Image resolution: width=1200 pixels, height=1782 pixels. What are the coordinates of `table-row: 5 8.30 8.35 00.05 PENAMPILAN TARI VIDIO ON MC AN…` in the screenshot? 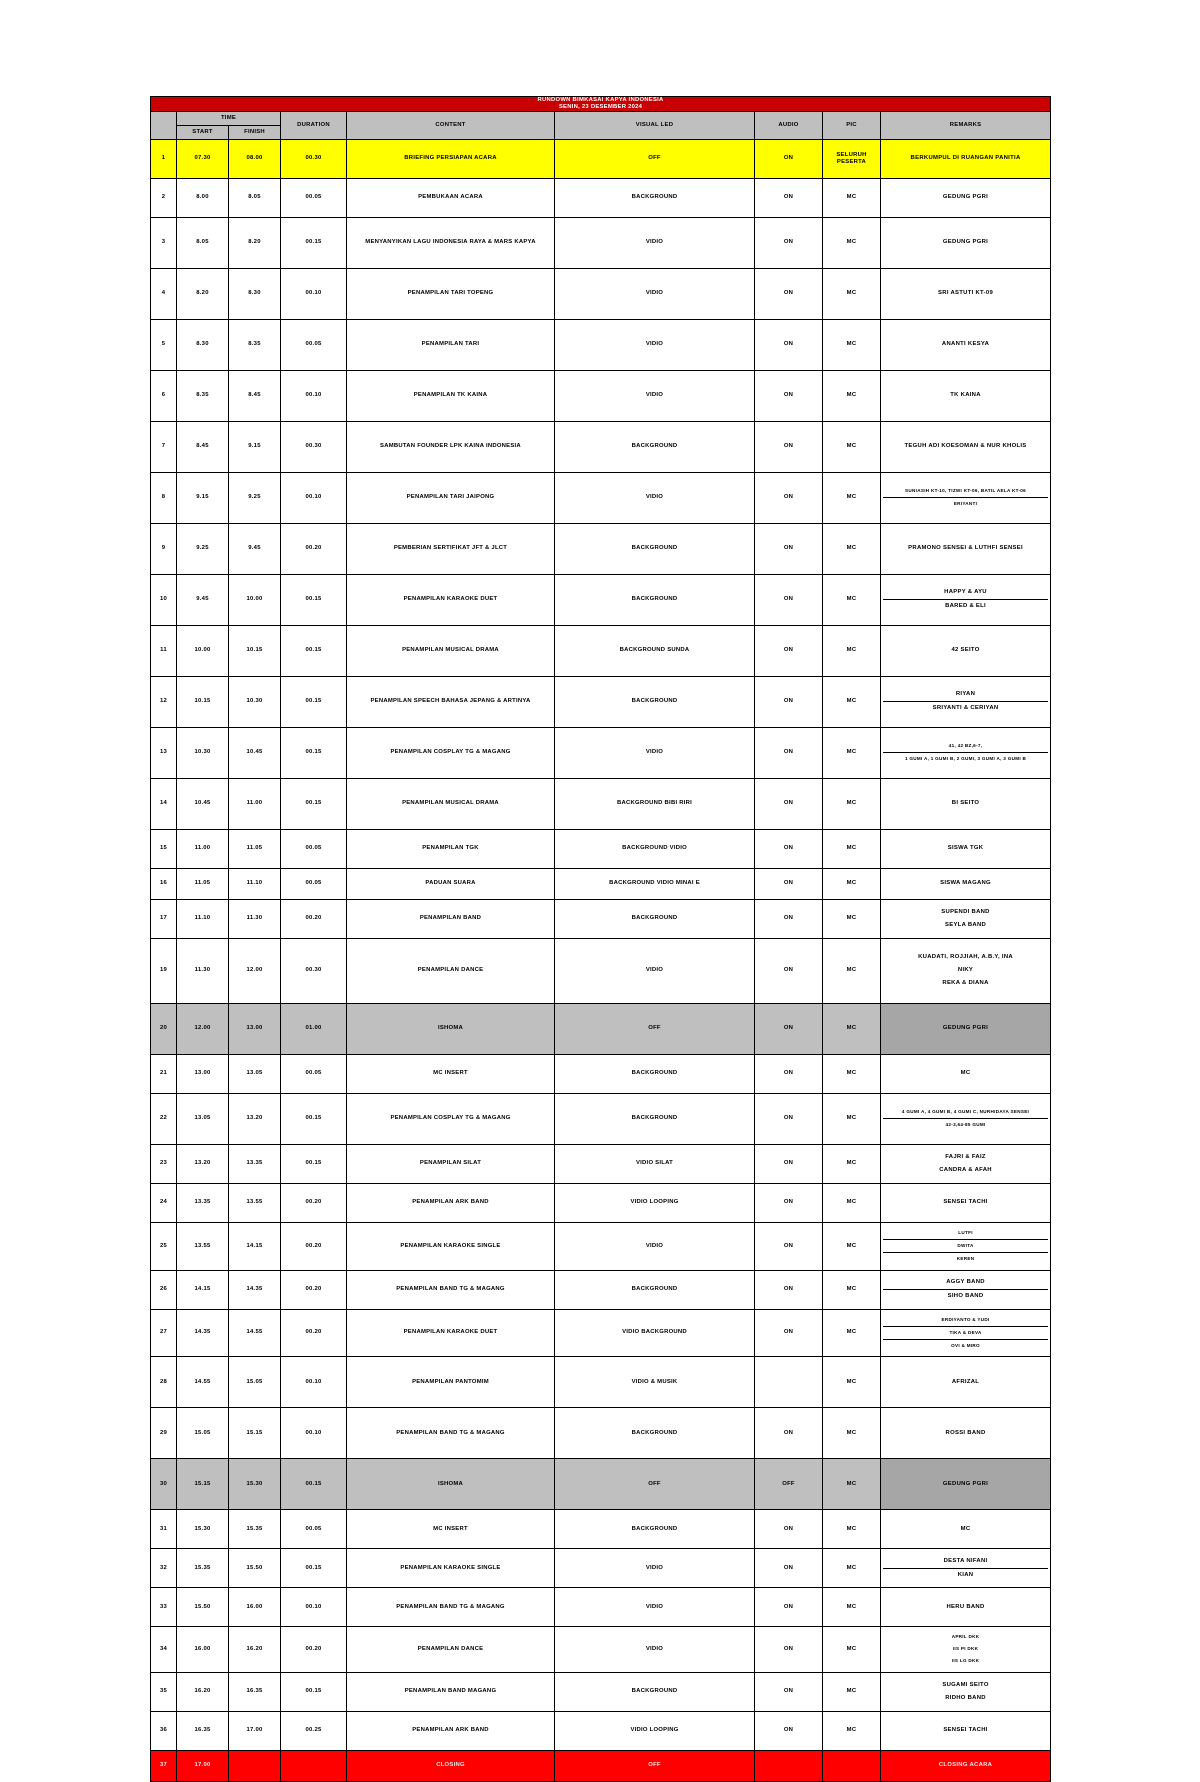 It's located at (601, 344).